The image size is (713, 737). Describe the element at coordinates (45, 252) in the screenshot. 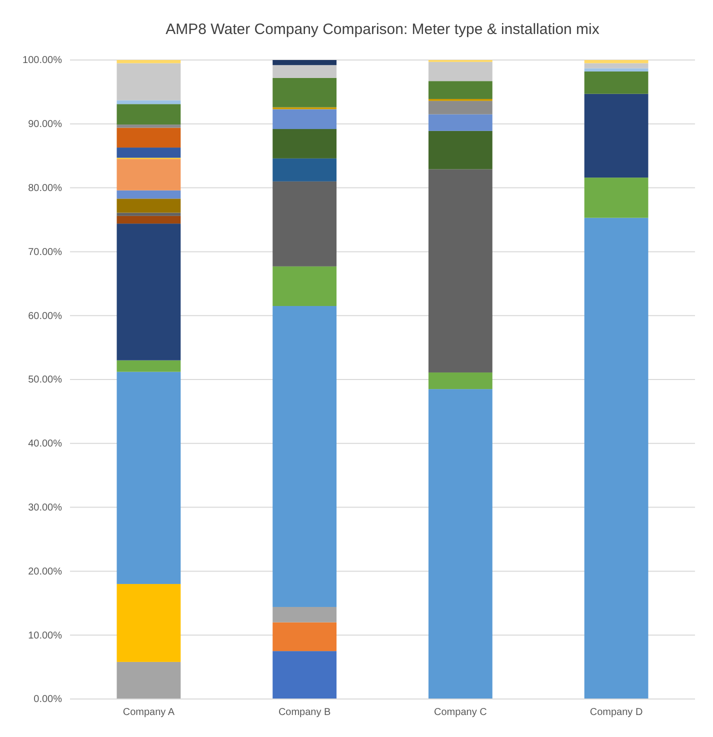

I see `y-tick-label: 70.00%` at that location.